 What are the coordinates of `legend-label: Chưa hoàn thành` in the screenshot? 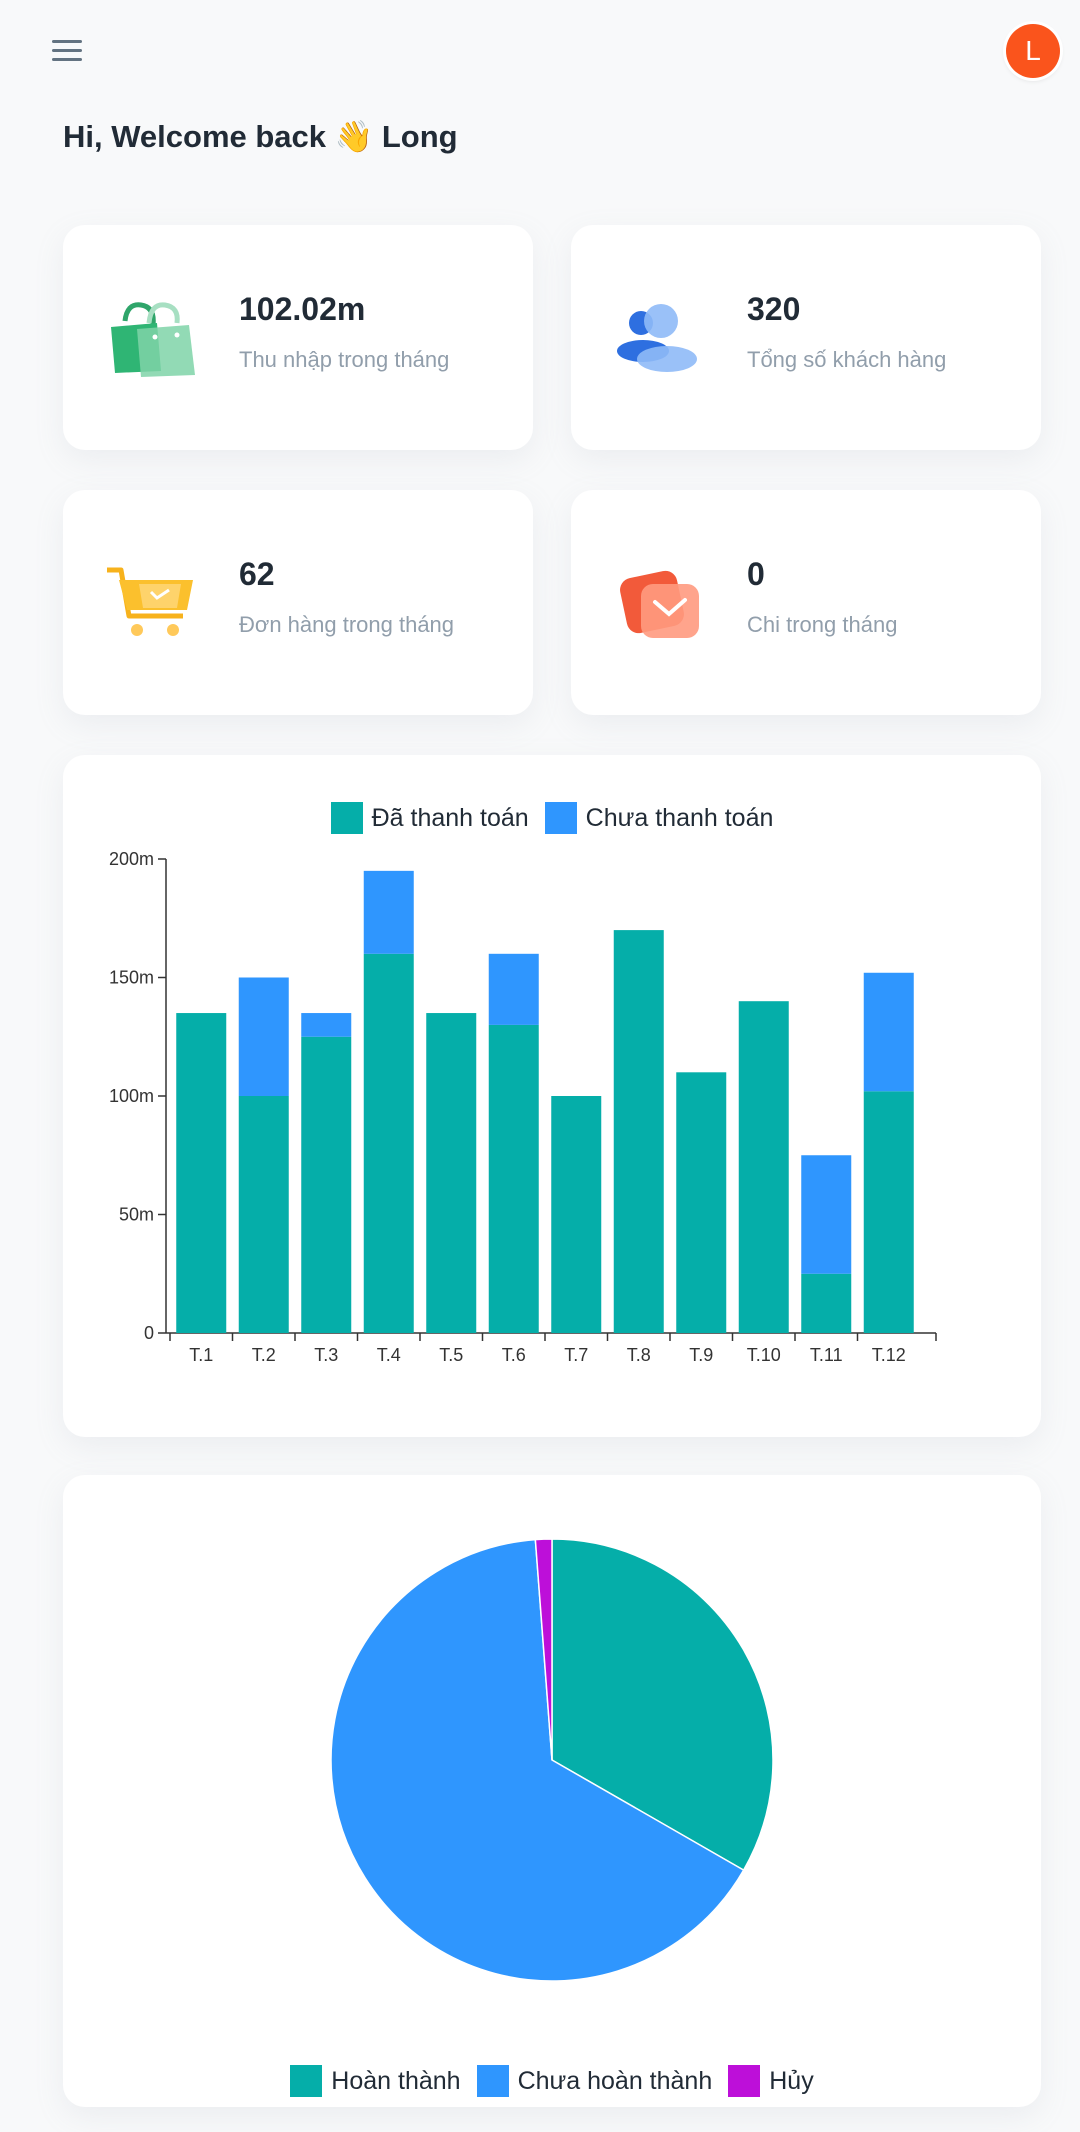 It's located at (615, 2080).